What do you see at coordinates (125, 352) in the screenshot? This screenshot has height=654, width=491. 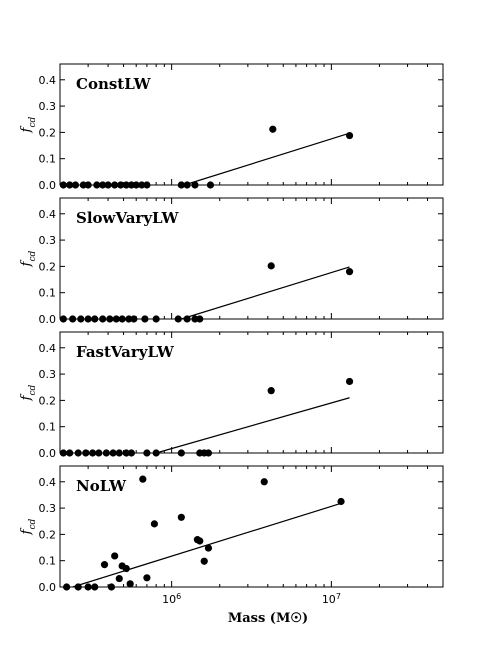 I see `panel-label: FastVaryLW` at bounding box center [125, 352].